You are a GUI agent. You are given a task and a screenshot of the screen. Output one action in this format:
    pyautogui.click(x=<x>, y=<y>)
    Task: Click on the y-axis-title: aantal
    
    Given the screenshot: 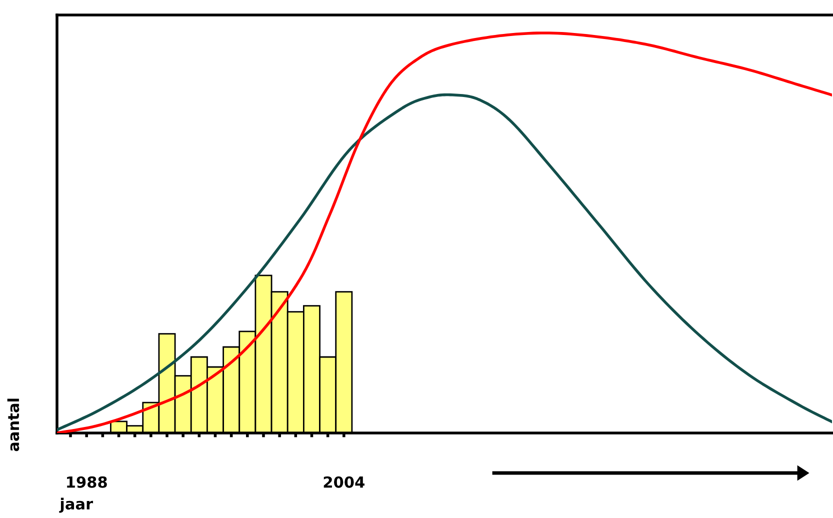 What is the action you would take?
    pyautogui.click(x=13, y=425)
    